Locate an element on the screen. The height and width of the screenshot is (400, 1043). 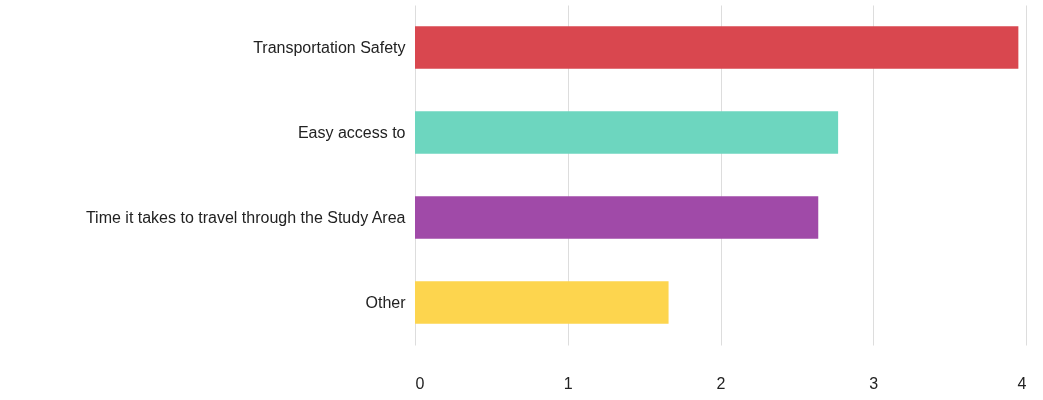
y-tick-label: Transportation Safety is located at coordinates (329, 47).